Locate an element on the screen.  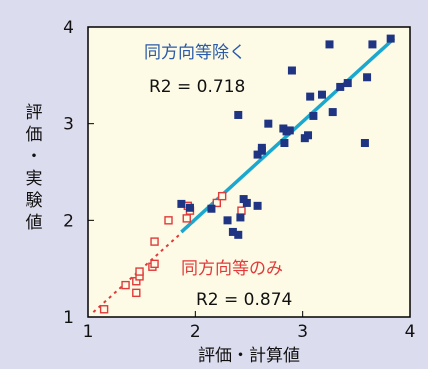
y-tick-label: 3 is located at coordinates (68, 125).